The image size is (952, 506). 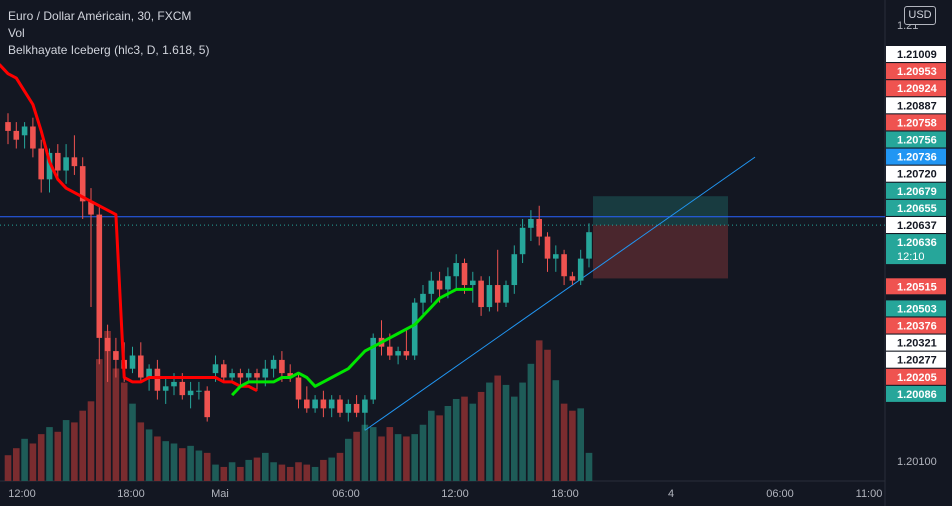 I want to click on stop-zone, so click(x=660, y=252).